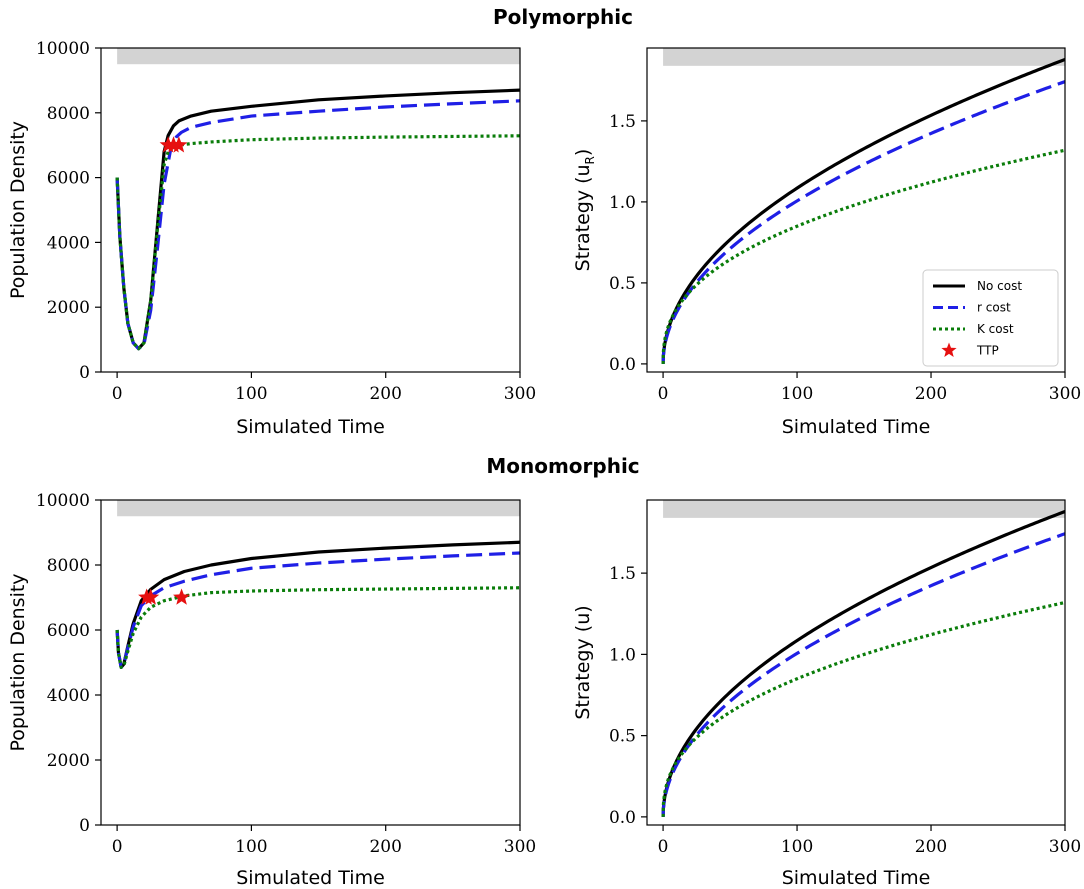 The height and width of the screenshot is (889, 1084). I want to click on legend-box, so click(990, 318).